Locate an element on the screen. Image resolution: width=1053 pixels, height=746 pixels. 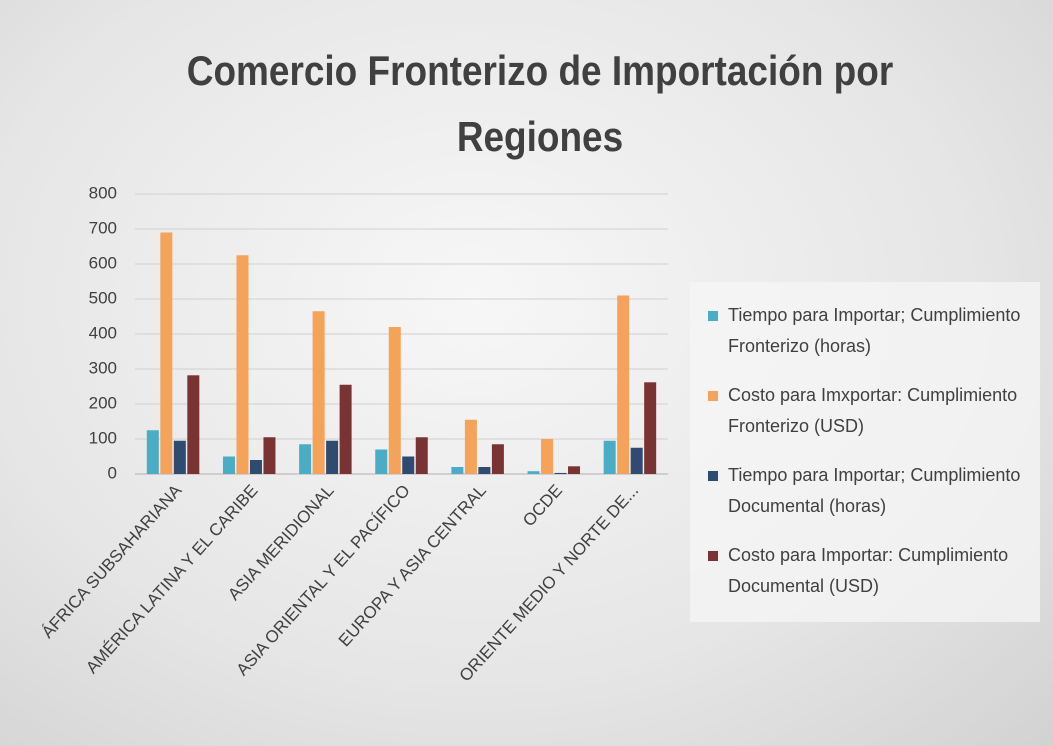
x-tick-label: OCDE is located at coordinates (542, 505).